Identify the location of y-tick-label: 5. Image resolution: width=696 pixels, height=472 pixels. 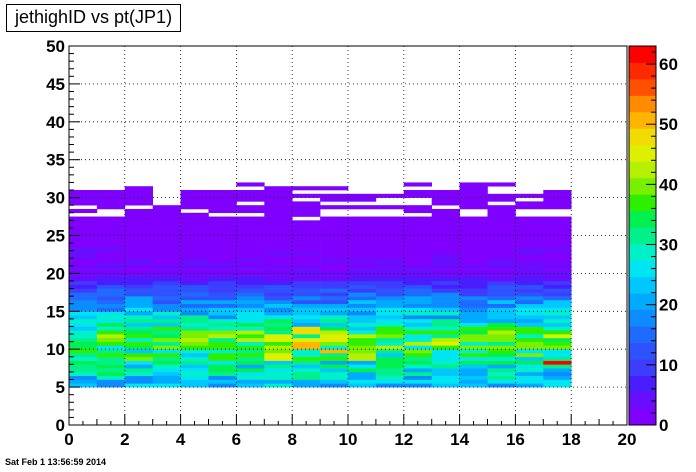
(60, 387).